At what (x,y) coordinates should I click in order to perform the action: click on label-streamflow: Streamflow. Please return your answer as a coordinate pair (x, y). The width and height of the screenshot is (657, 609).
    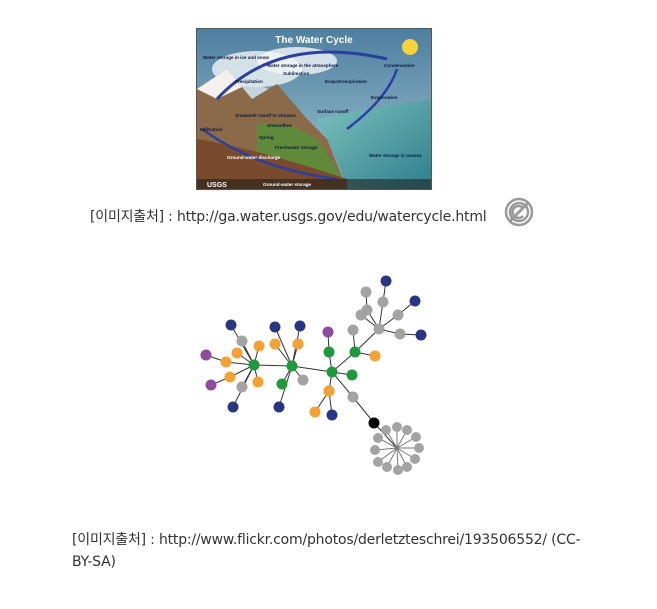
    Looking at the image, I should click on (279, 125).